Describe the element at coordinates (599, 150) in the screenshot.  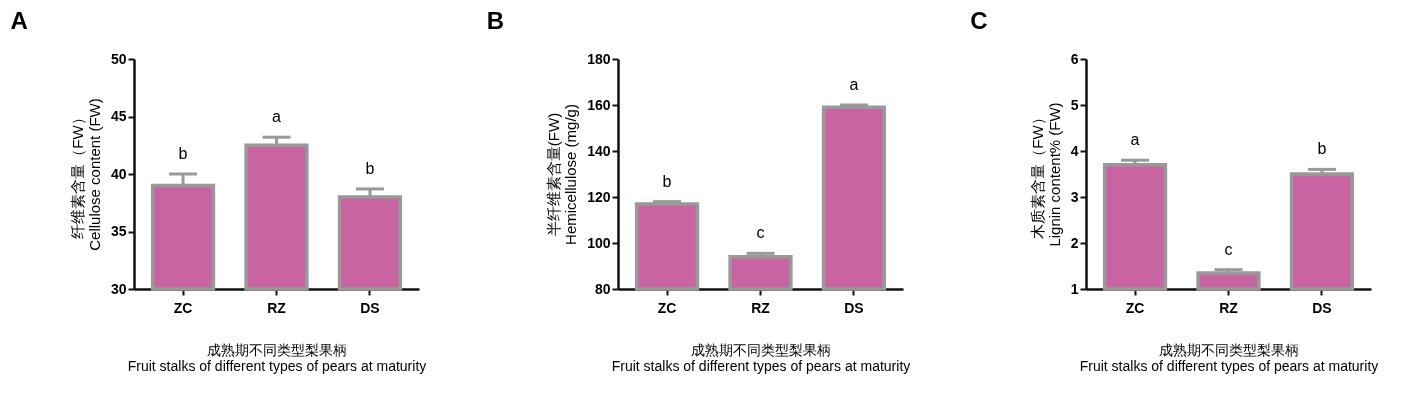
I see `y-tick-label: 140` at that location.